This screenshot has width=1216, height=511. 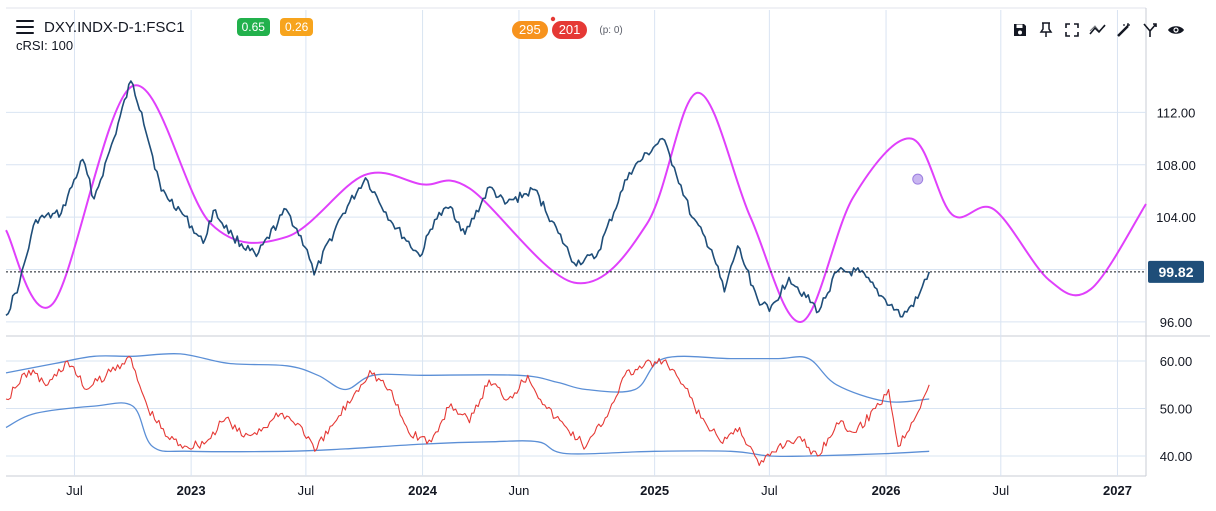 What do you see at coordinates (1176, 409) in the screenshot?
I see `rsi-tick-label: 50.00` at bounding box center [1176, 409].